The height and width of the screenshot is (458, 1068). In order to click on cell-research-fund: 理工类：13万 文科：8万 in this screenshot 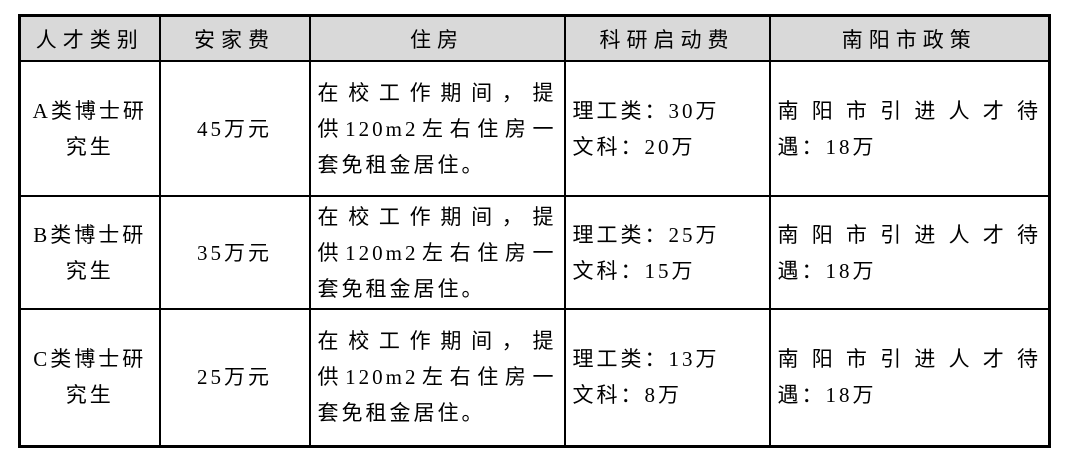, I will do `click(667, 377)`.